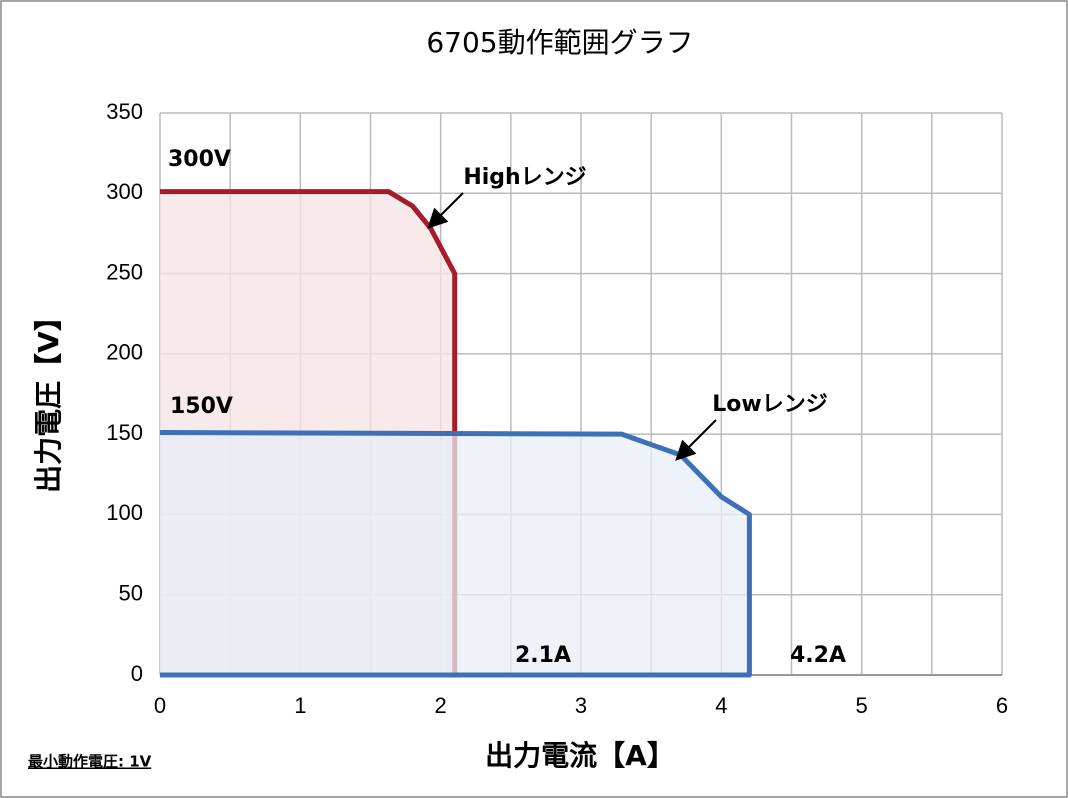  I want to click on annotation: 300V, so click(199, 159).